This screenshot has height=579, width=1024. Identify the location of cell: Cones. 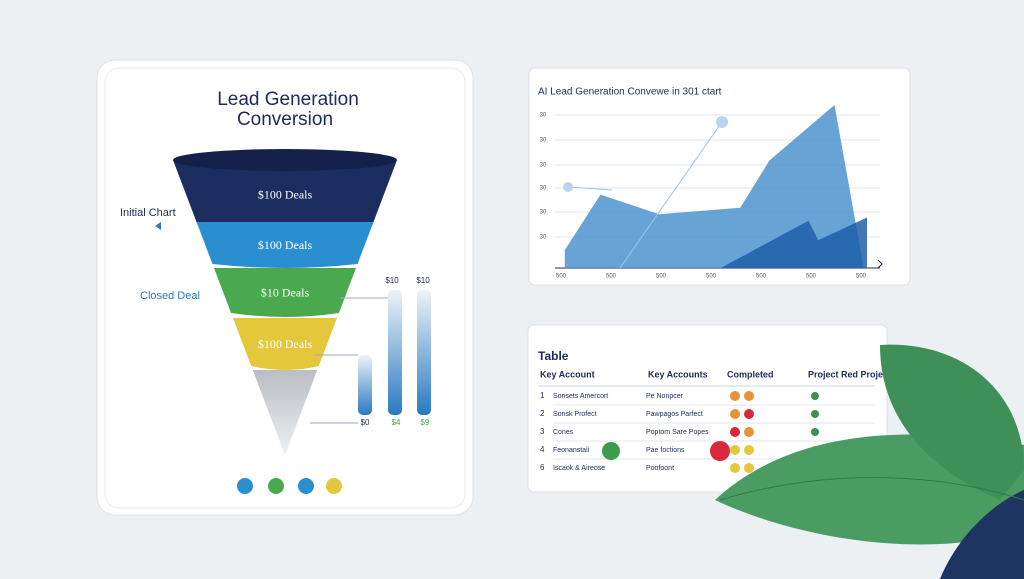
(563, 432).